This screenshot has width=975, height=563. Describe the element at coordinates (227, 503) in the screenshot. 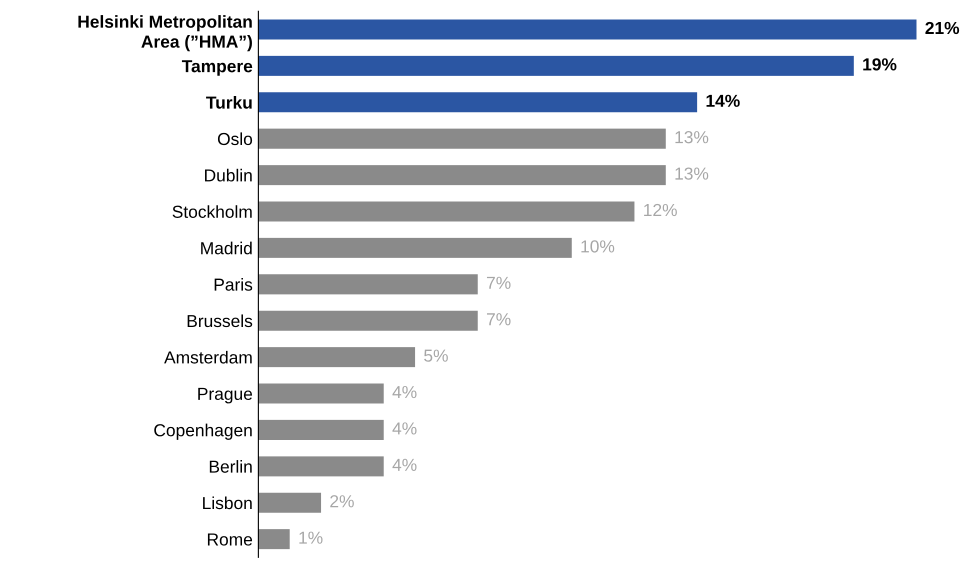

I see `y-tick-label: Lisbon` at that location.